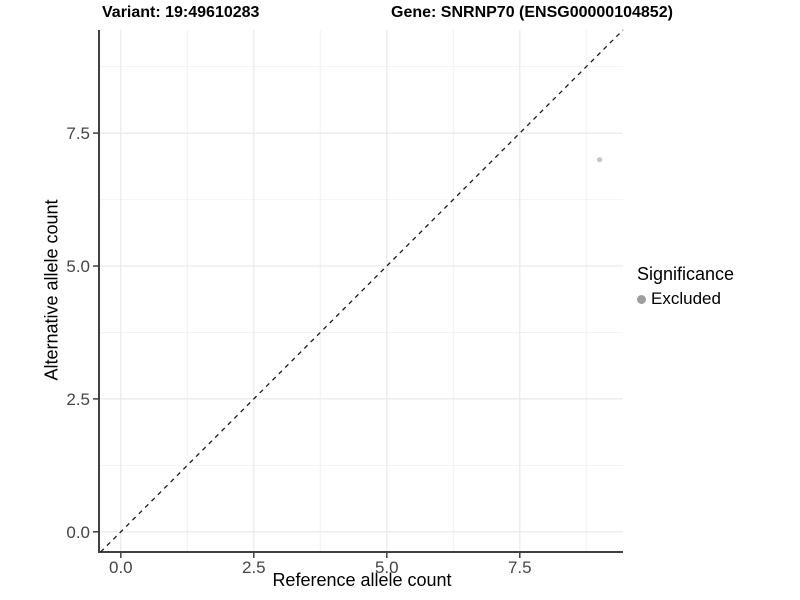 The width and height of the screenshot is (800, 600). I want to click on y-tick-label: 0.0, so click(78, 532).